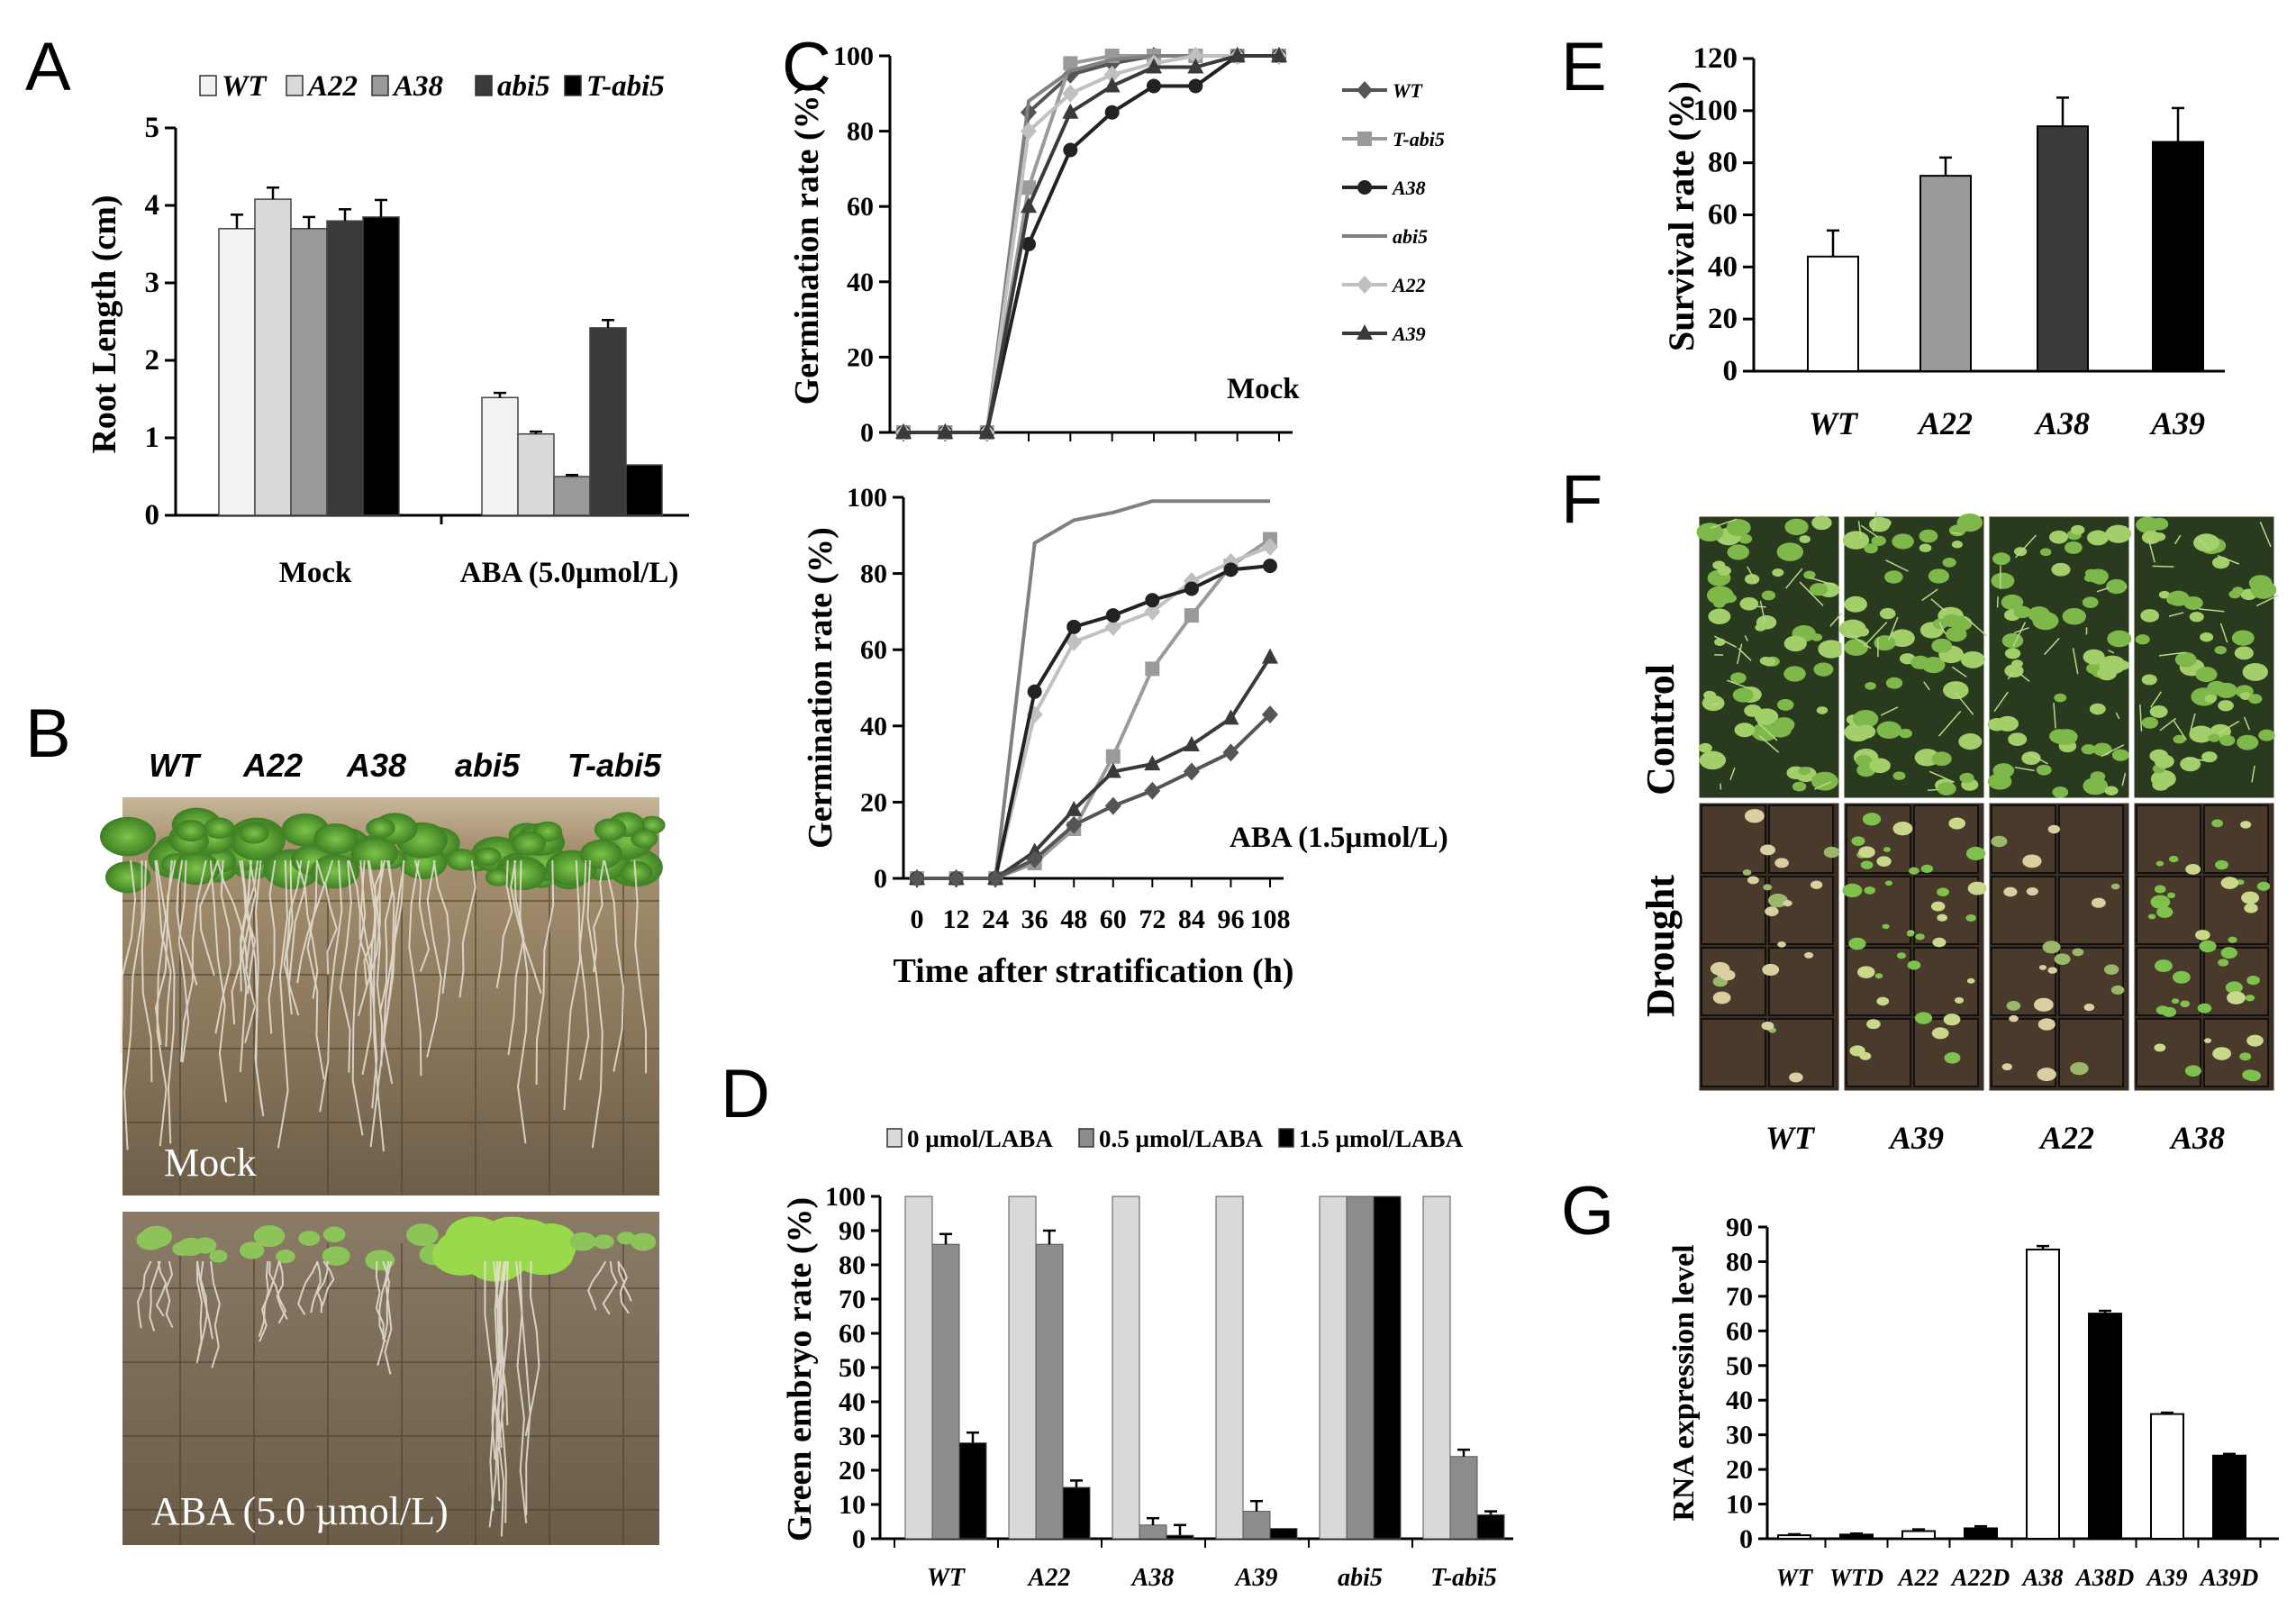 The width and height of the screenshot is (2296, 1618). What do you see at coordinates (873, 727) in the screenshot?
I see `c-aba-ytick-label: 40` at bounding box center [873, 727].